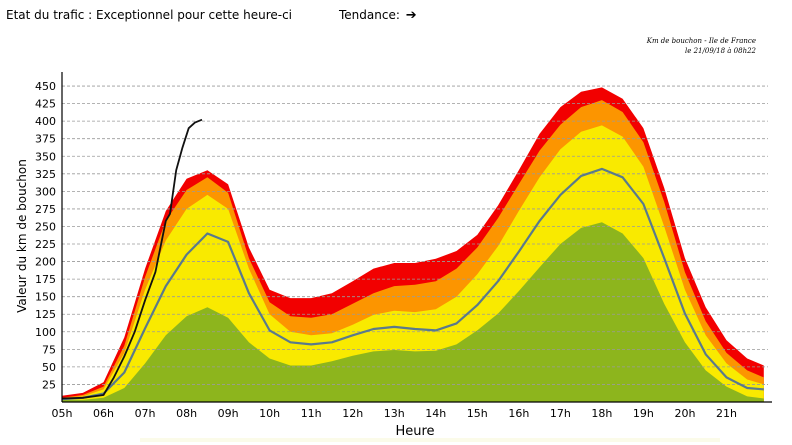  I want to click on chart-note-line2: le 21/09/18 à 08h22, so click(720, 51).